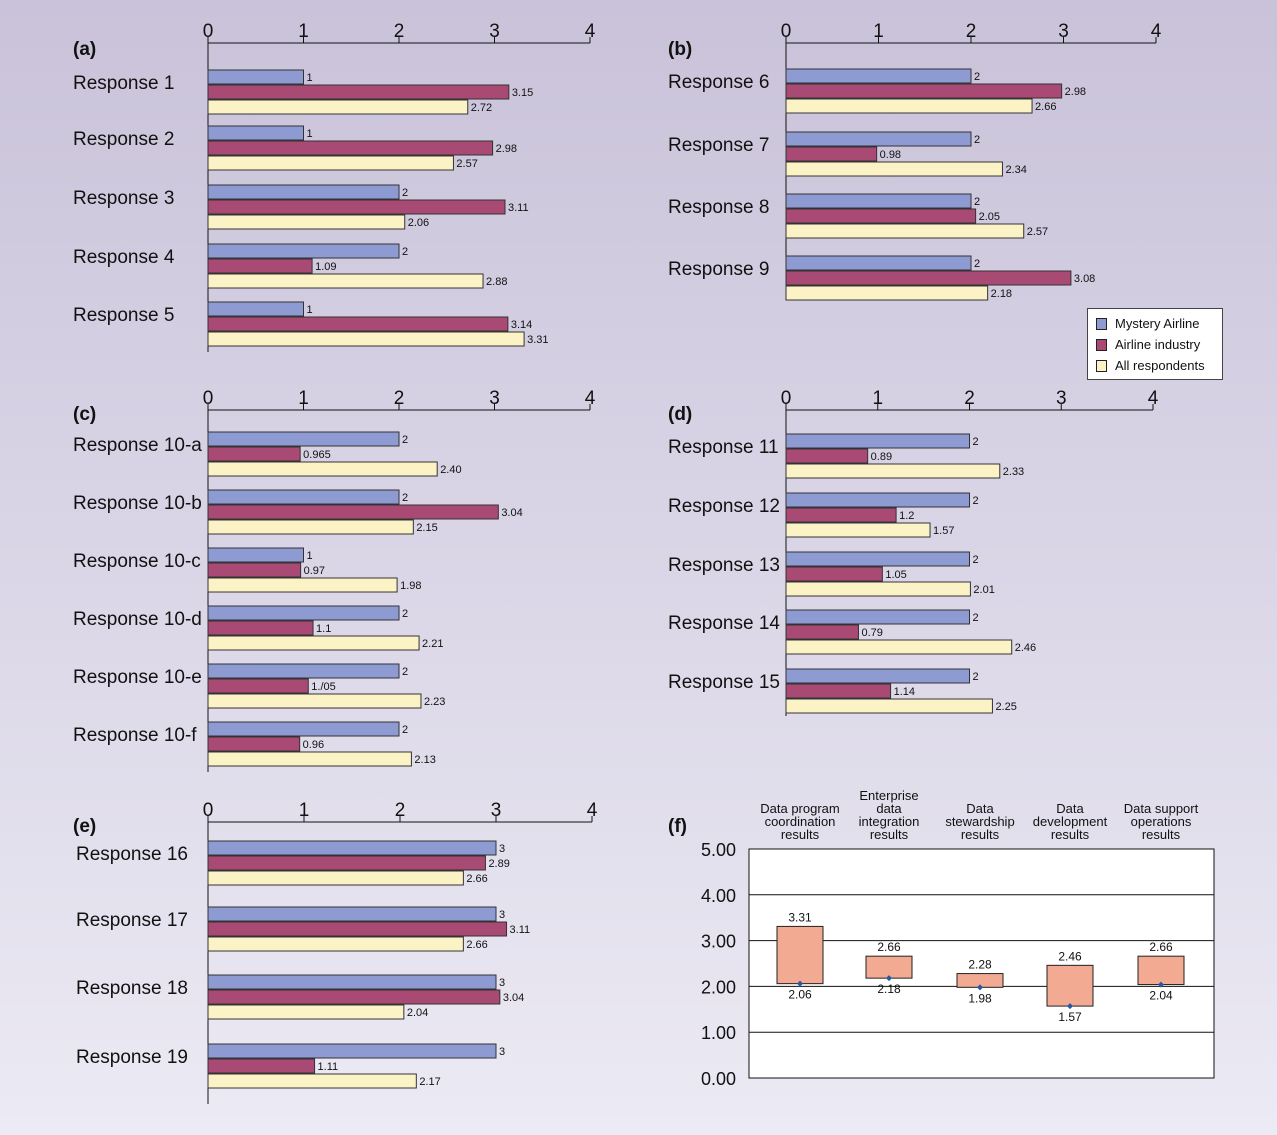 The height and width of the screenshot is (1135, 1277). Describe the element at coordinates (1001, 294) in the screenshot. I see `bar-value-label: 2.18` at that location.